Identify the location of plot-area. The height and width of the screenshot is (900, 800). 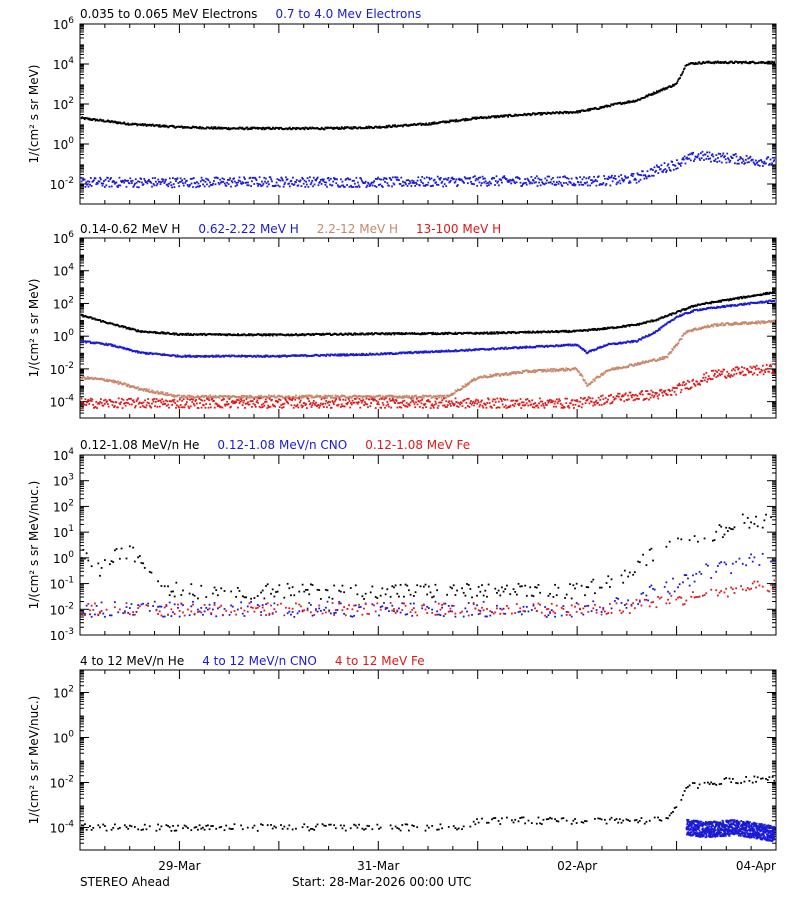
(428, 350).